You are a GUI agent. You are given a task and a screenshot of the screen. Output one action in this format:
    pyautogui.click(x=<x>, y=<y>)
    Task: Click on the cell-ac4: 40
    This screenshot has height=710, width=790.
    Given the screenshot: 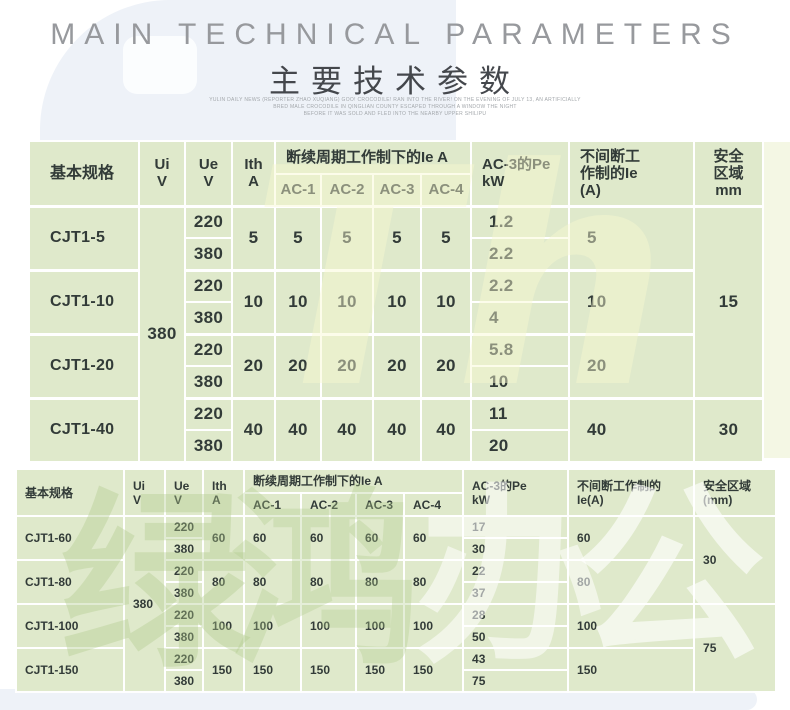 What is the action you would take?
    pyautogui.click(x=446, y=429)
    